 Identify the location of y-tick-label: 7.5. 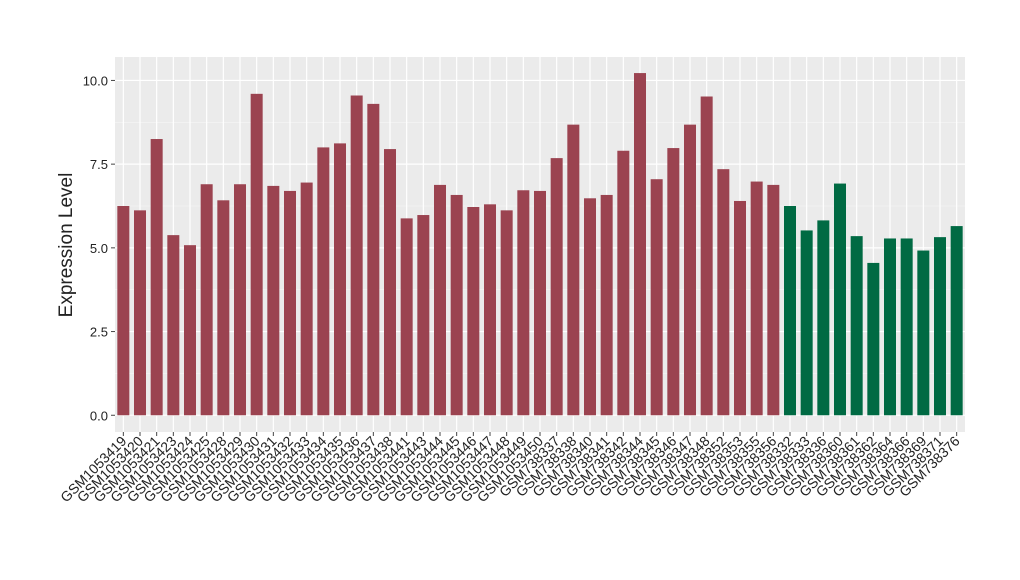
(99, 164).